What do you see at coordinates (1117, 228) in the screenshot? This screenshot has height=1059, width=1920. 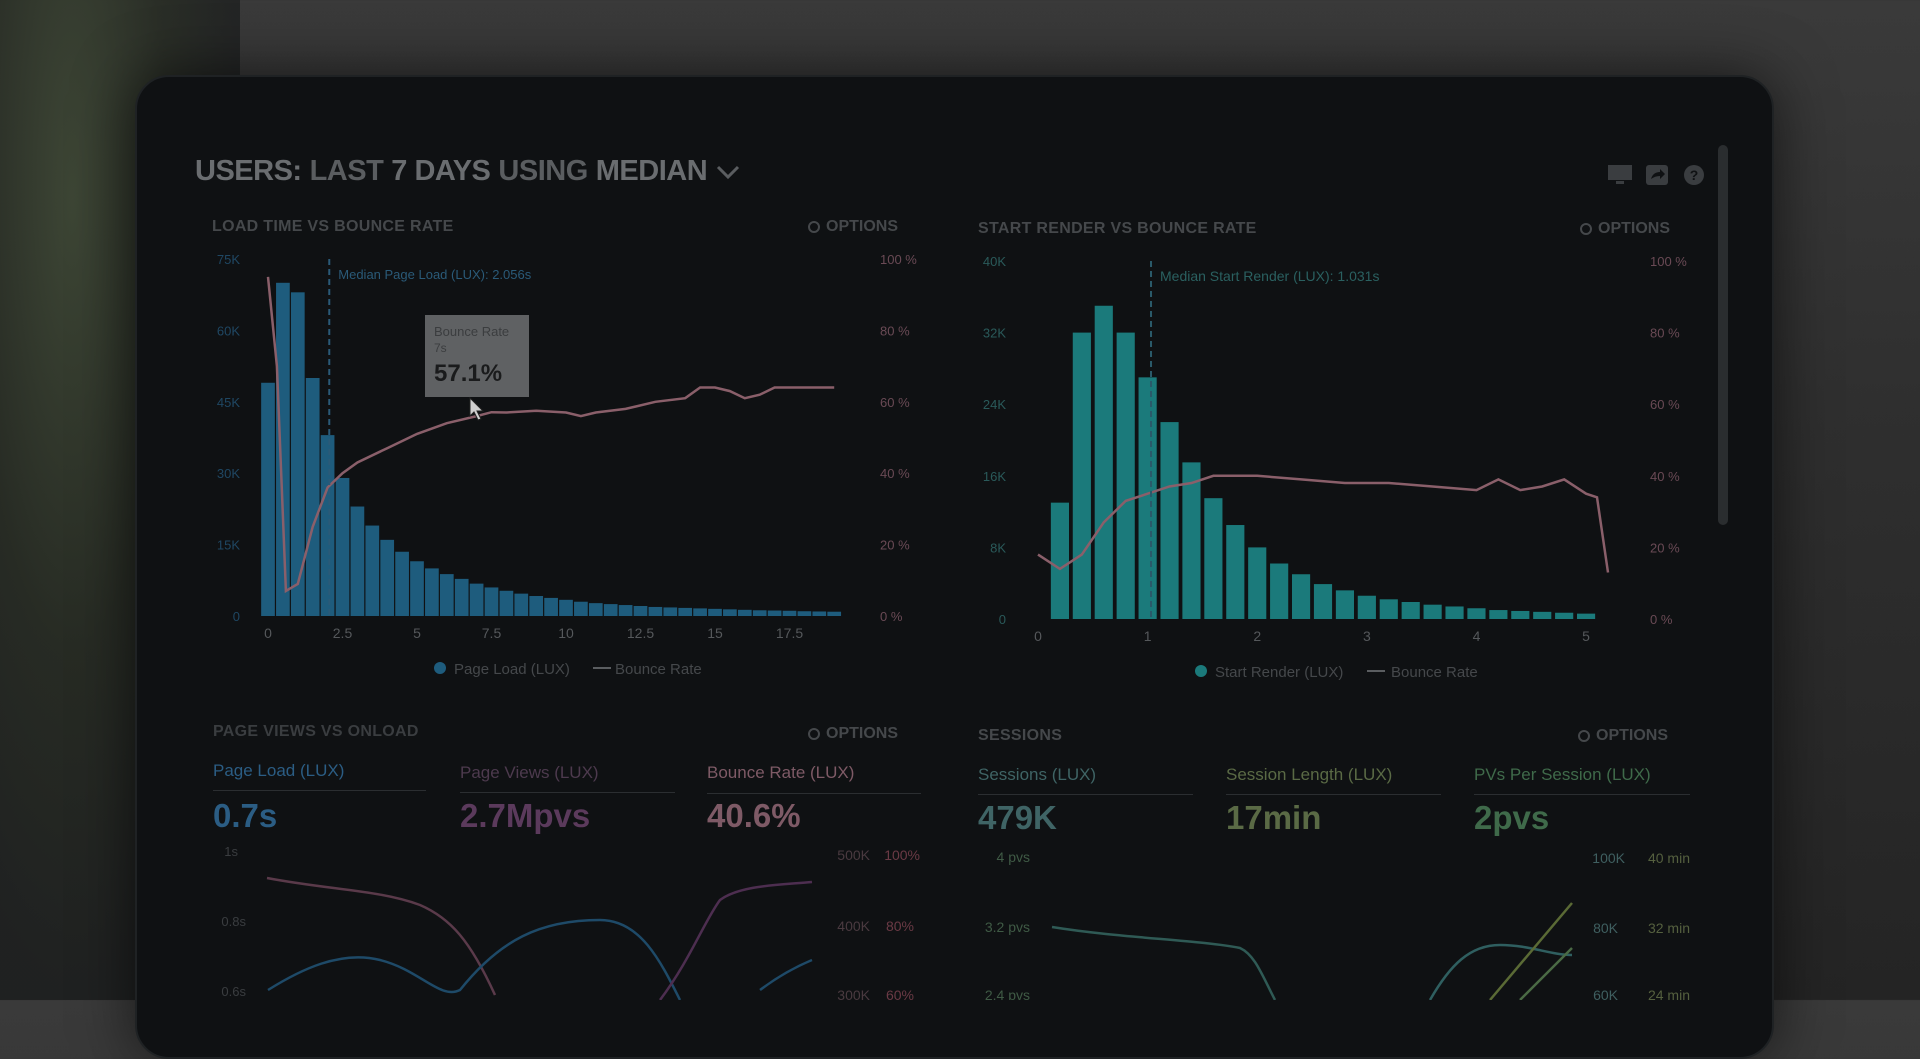 I see `panel-title-start-render: START RENDER VS BOUNCE RATE` at bounding box center [1117, 228].